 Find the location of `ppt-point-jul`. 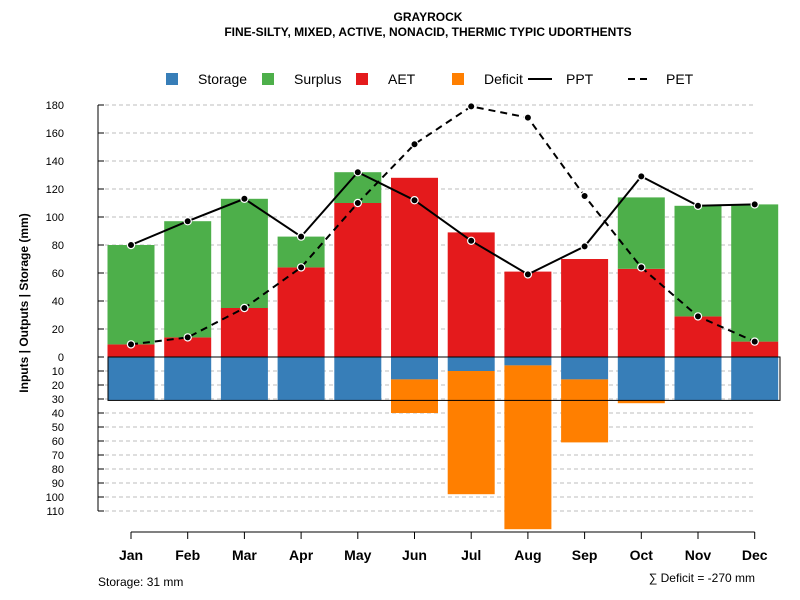

ppt-point-jul is located at coordinates (471, 240).